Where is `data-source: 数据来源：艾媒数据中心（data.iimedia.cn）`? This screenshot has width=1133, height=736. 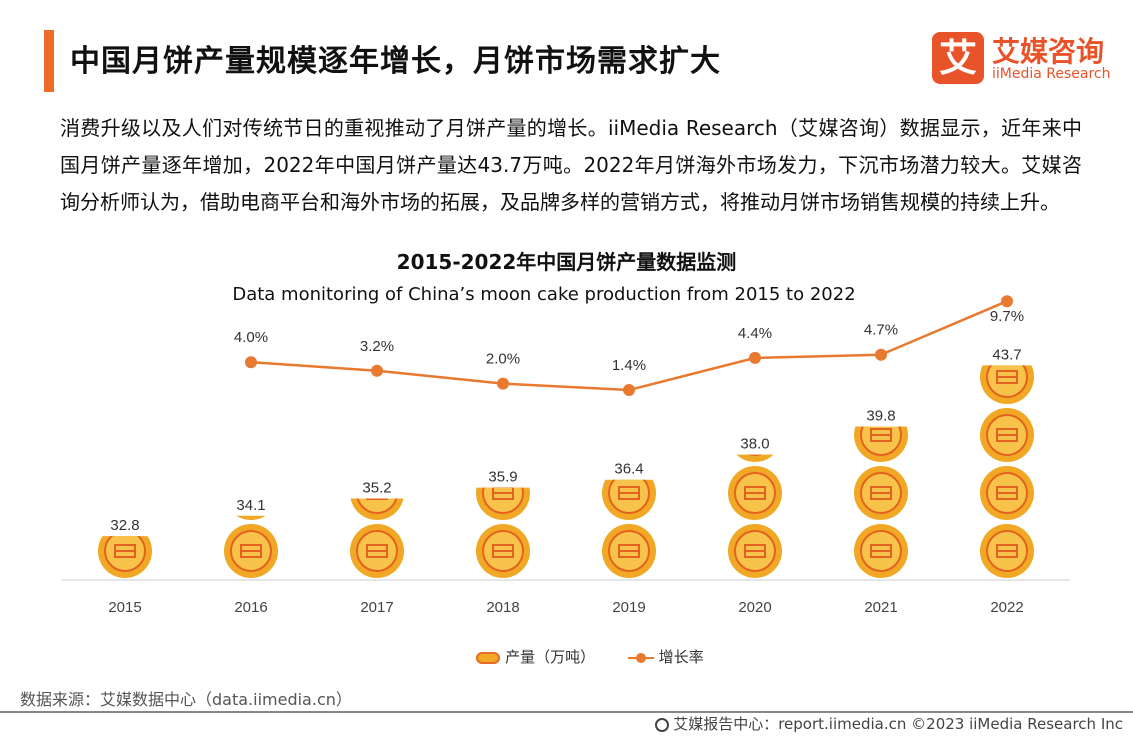 data-source: 数据来源：艾媒数据中心（data.iimedia.cn） is located at coordinates (186, 699).